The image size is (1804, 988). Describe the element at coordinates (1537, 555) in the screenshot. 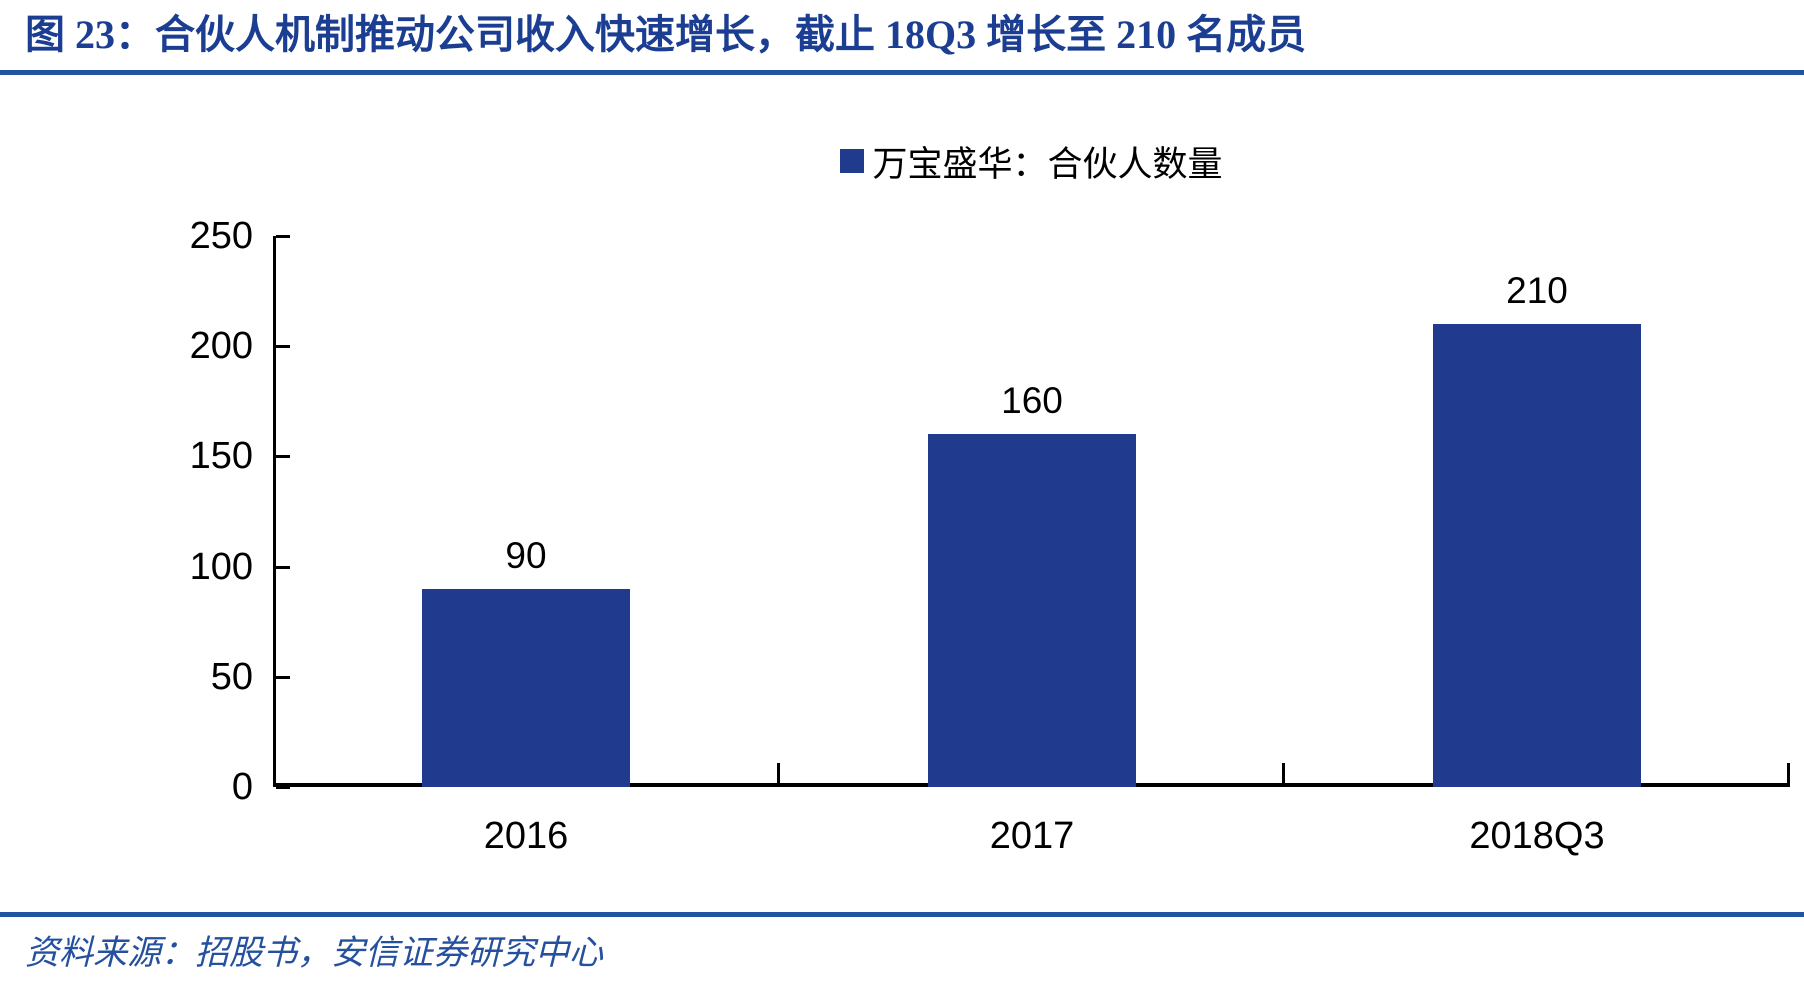

I see `bar-2018Q3` at that location.